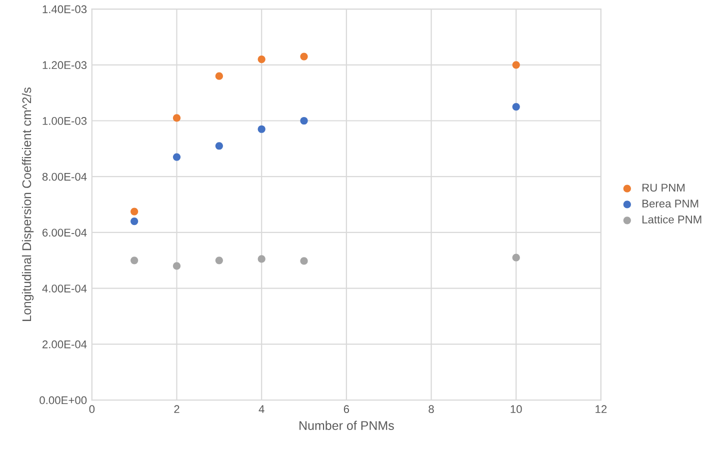 Image resolution: width=707 pixels, height=452 pixels. Describe the element at coordinates (64, 65) in the screenshot. I see `y-tick-label: 1.20E-03` at that location.